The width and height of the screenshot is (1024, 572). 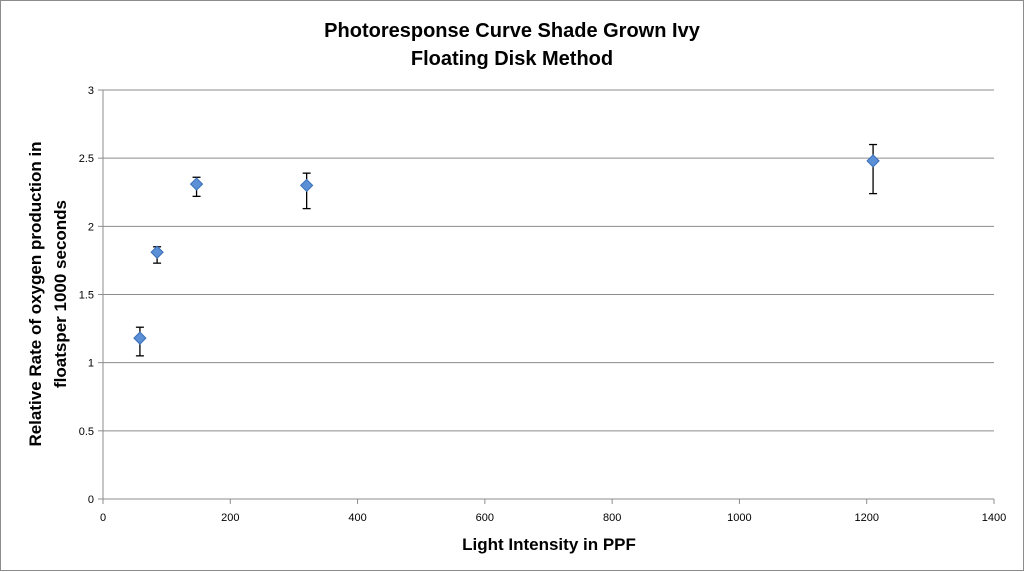 I want to click on y-axis-label-line-1: Relative Rate of oxygen production in, so click(x=35, y=293).